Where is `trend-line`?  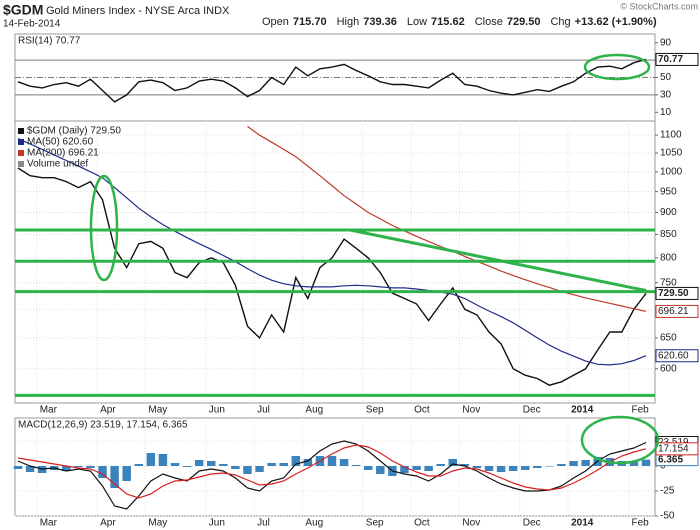
trend-line is located at coordinates (498, 260).